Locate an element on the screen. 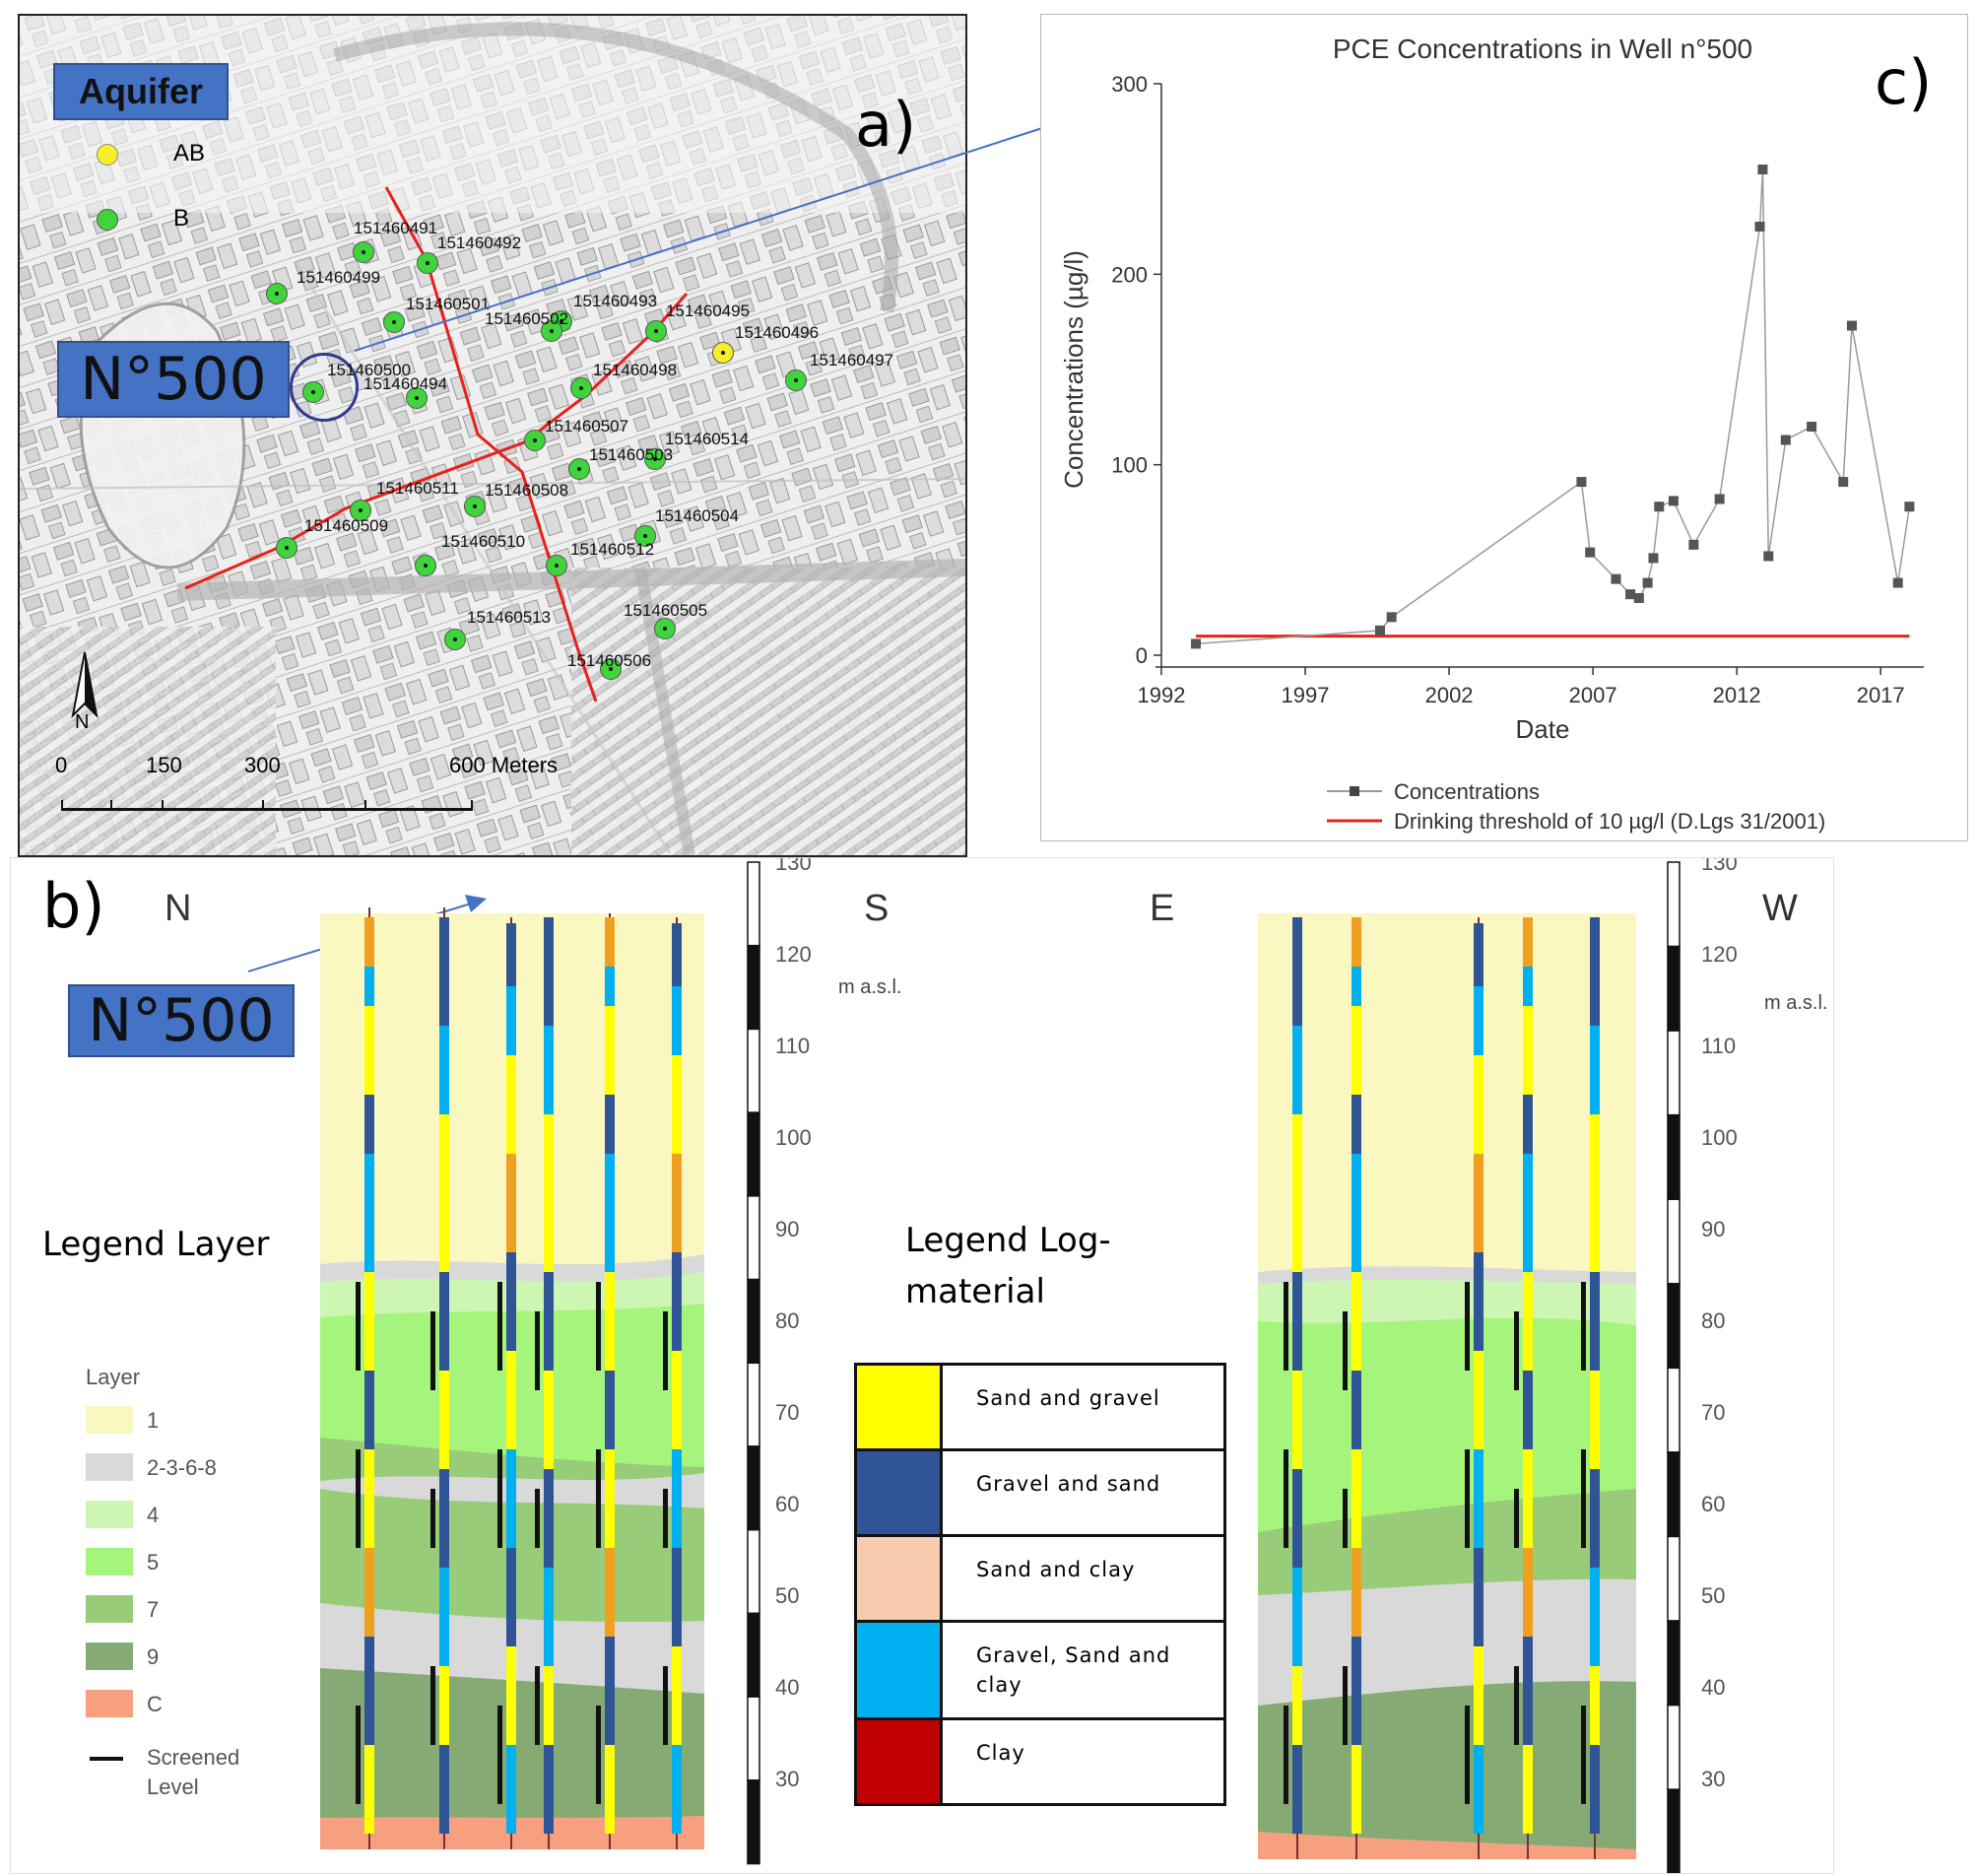 Image resolution: width=1978 pixels, height=1876 pixels. well-label-151460512: 151460512 is located at coordinates (612, 550).